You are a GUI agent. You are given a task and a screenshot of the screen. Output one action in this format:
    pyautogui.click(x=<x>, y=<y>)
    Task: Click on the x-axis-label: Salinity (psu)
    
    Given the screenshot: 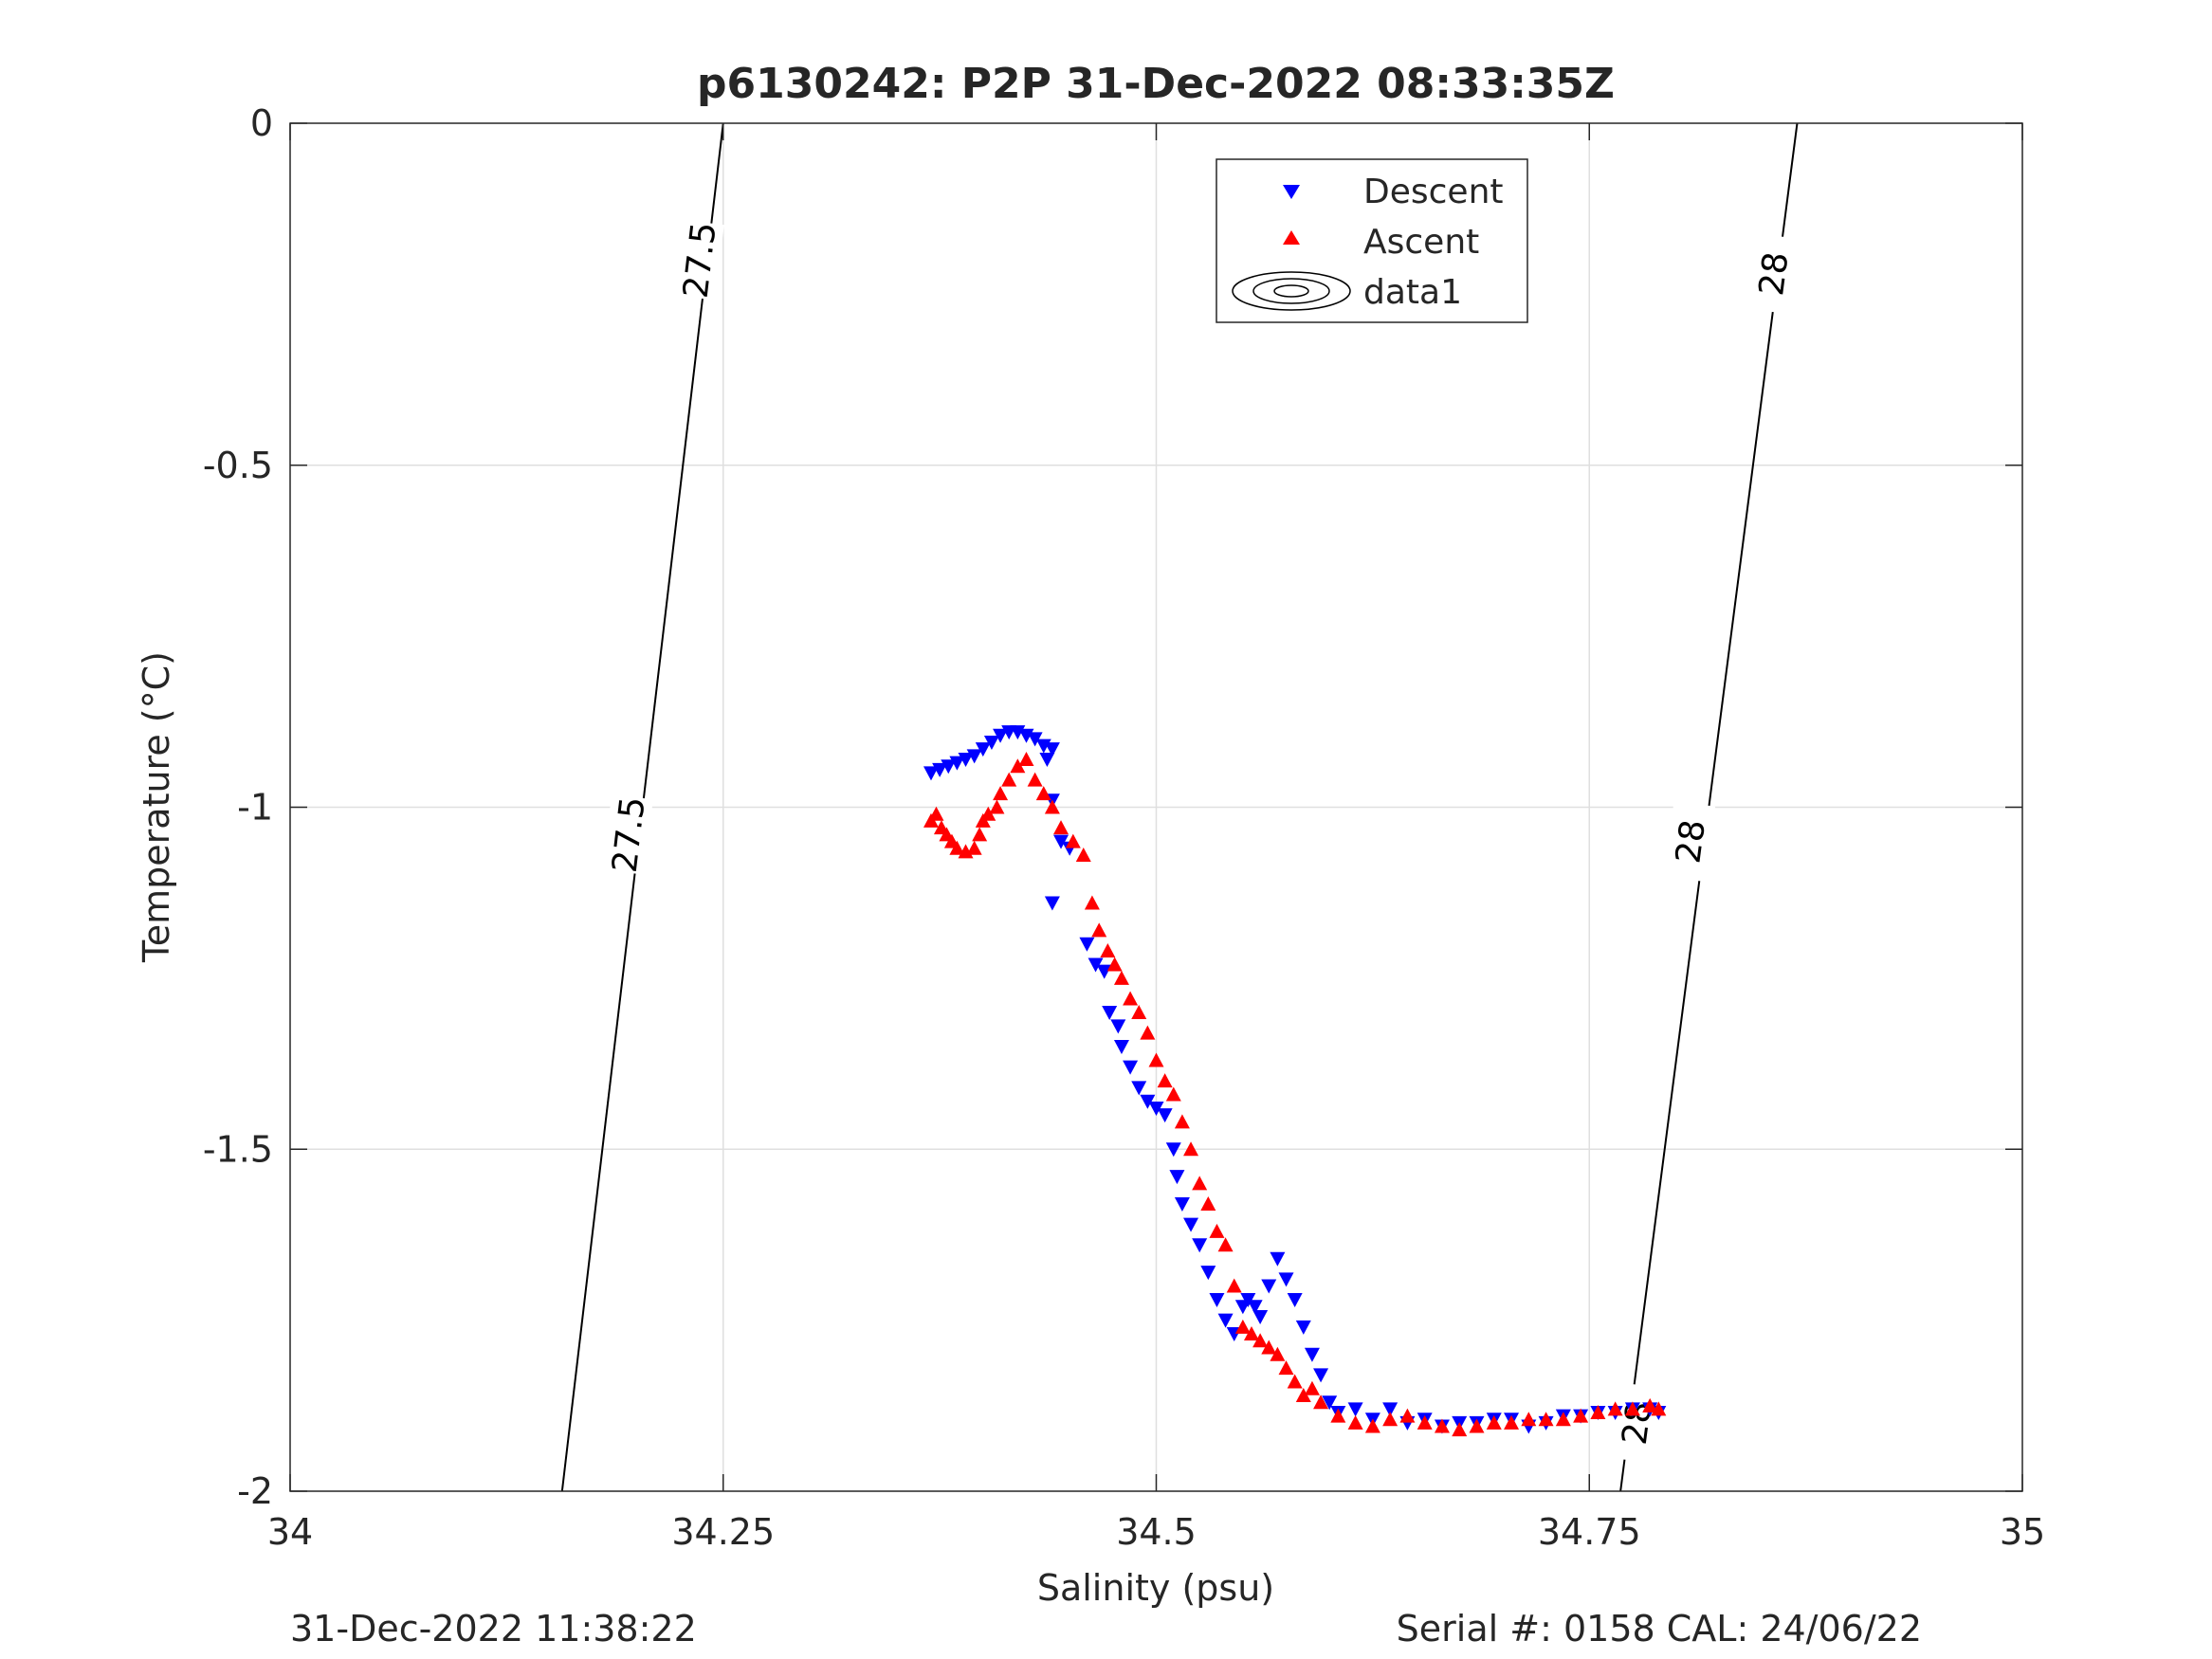 What is the action you would take?
    pyautogui.click(x=1155, y=1588)
    